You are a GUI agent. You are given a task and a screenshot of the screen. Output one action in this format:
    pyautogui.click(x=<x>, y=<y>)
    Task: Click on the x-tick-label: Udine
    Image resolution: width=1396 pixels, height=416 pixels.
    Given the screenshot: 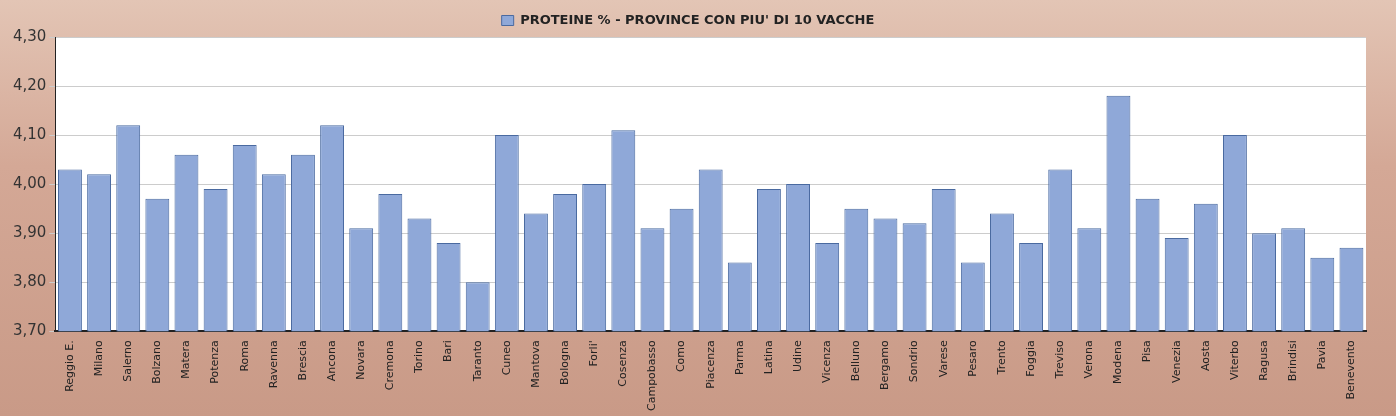 What is the action you would take?
    pyautogui.click(x=797, y=356)
    